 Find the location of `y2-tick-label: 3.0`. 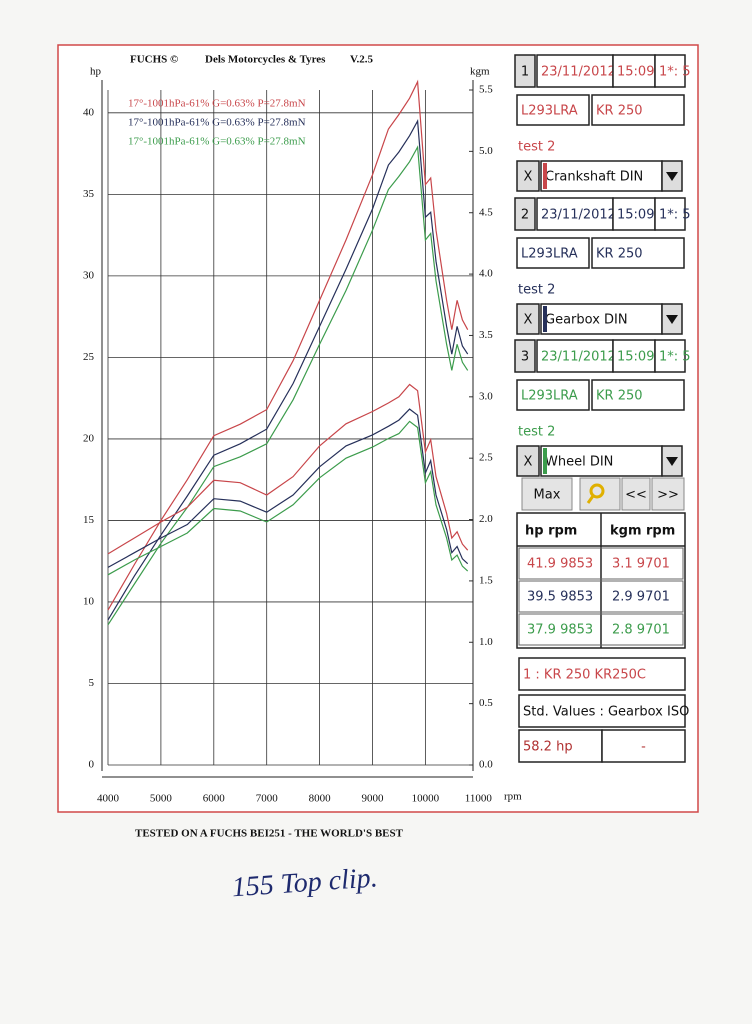

y2-tick-label: 3.0 is located at coordinates (486, 396).